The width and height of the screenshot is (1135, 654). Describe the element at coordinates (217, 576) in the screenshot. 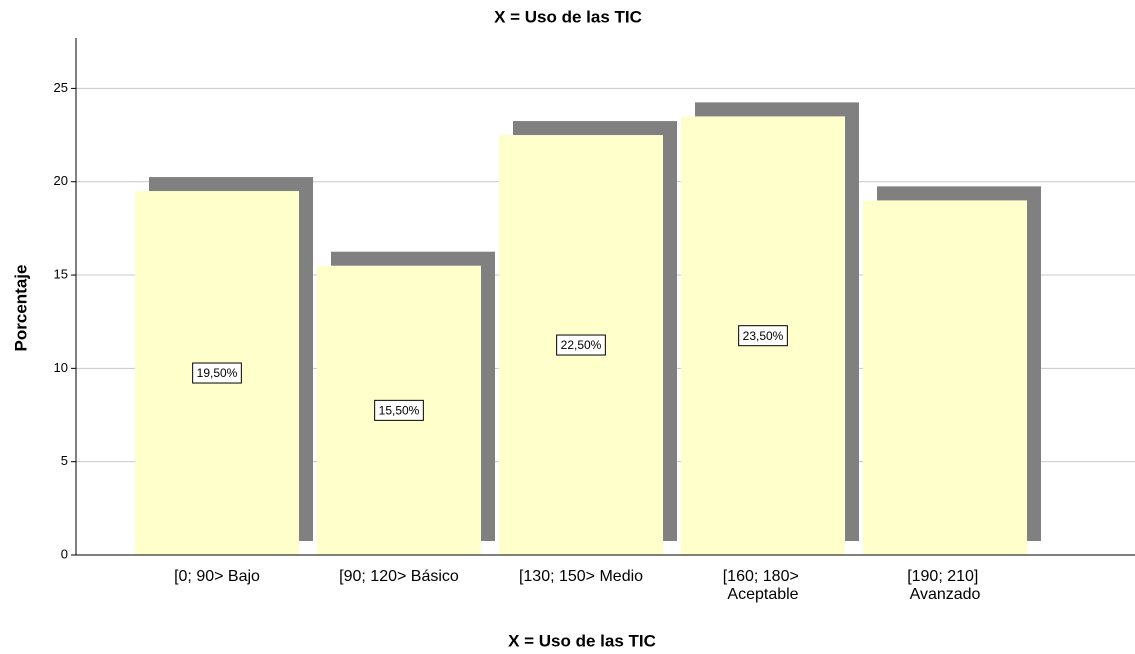

I see `x-tick-label: [0; 90> Bajo` at that location.